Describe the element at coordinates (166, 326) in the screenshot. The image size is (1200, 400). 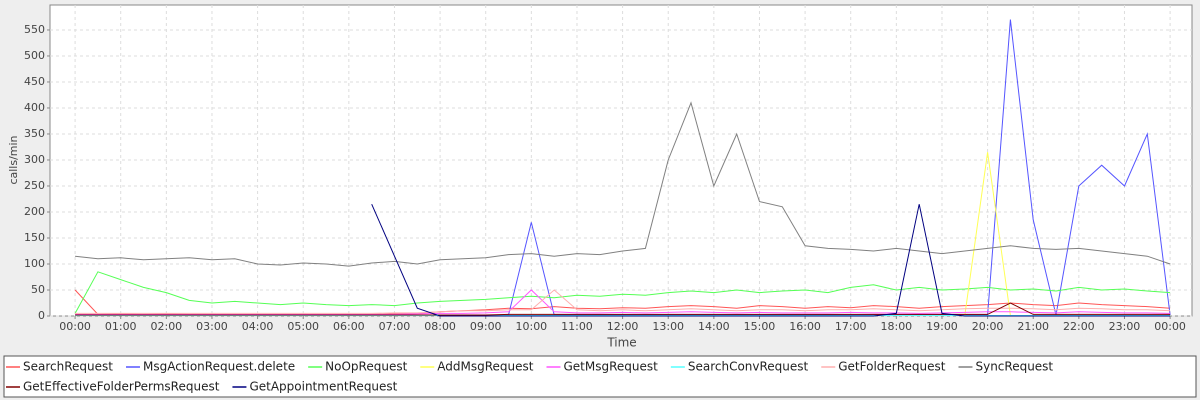
I see `x-tick-label: 02:00` at that location.